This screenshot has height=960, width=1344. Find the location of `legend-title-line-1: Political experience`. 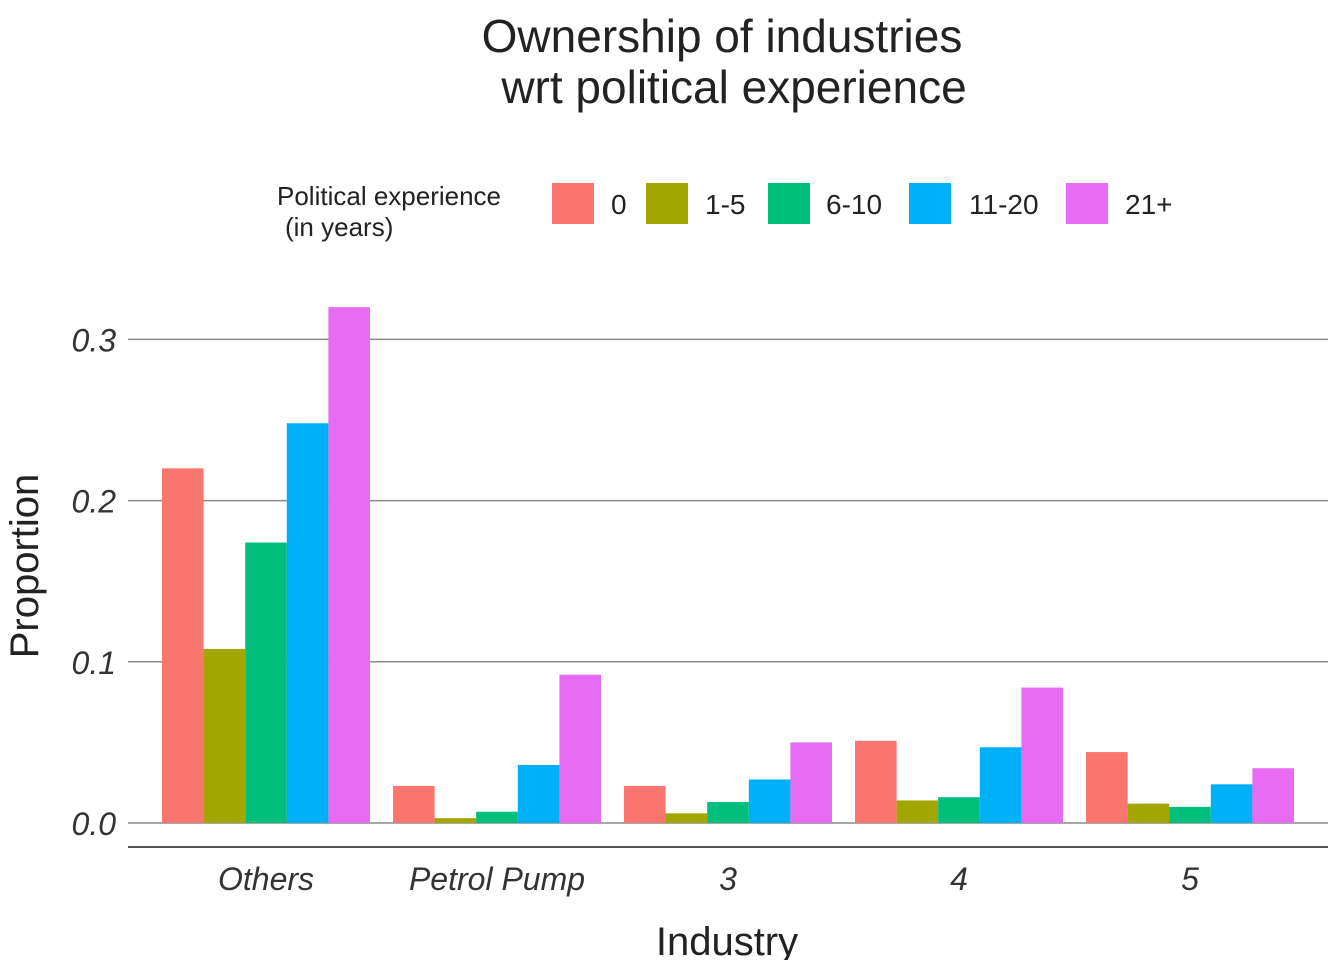

legend-title-line-1: Political experience is located at coordinates (389, 196).